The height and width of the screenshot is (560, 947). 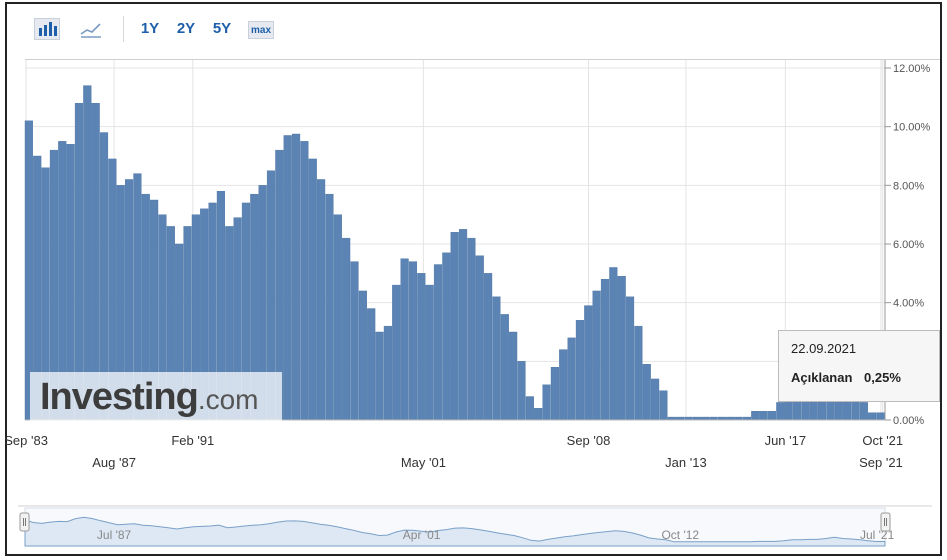 What do you see at coordinates (482, 59) in the screenshot?
I see `toolbar-divider` at bounding box center [482, 59].